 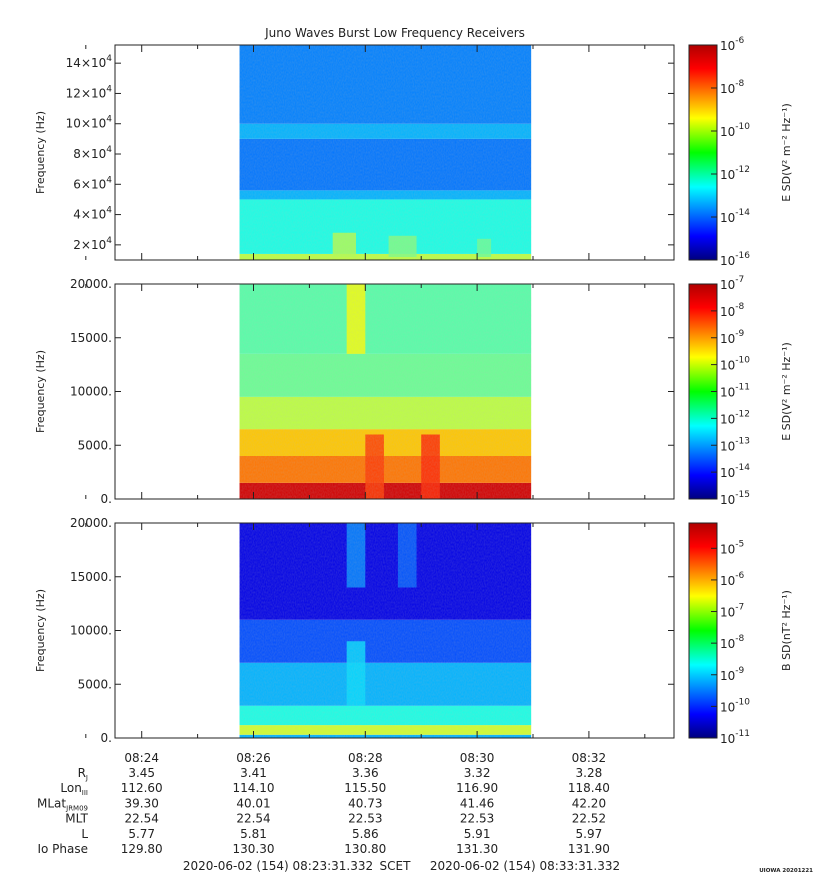 I want to click on ephemeris-value: 3.32, so click(x=477, y=773).